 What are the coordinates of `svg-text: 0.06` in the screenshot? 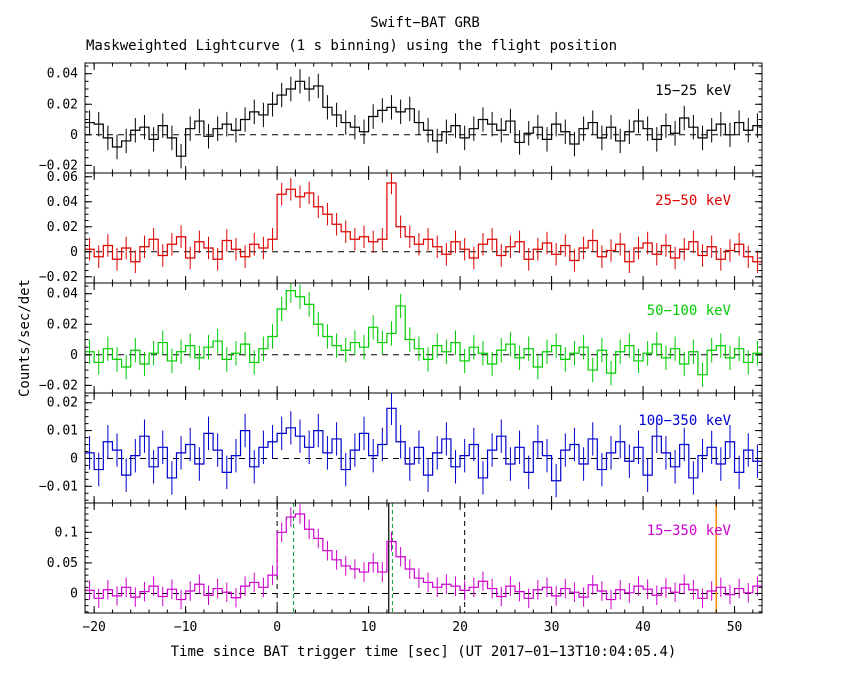 It's located at (62, 177).